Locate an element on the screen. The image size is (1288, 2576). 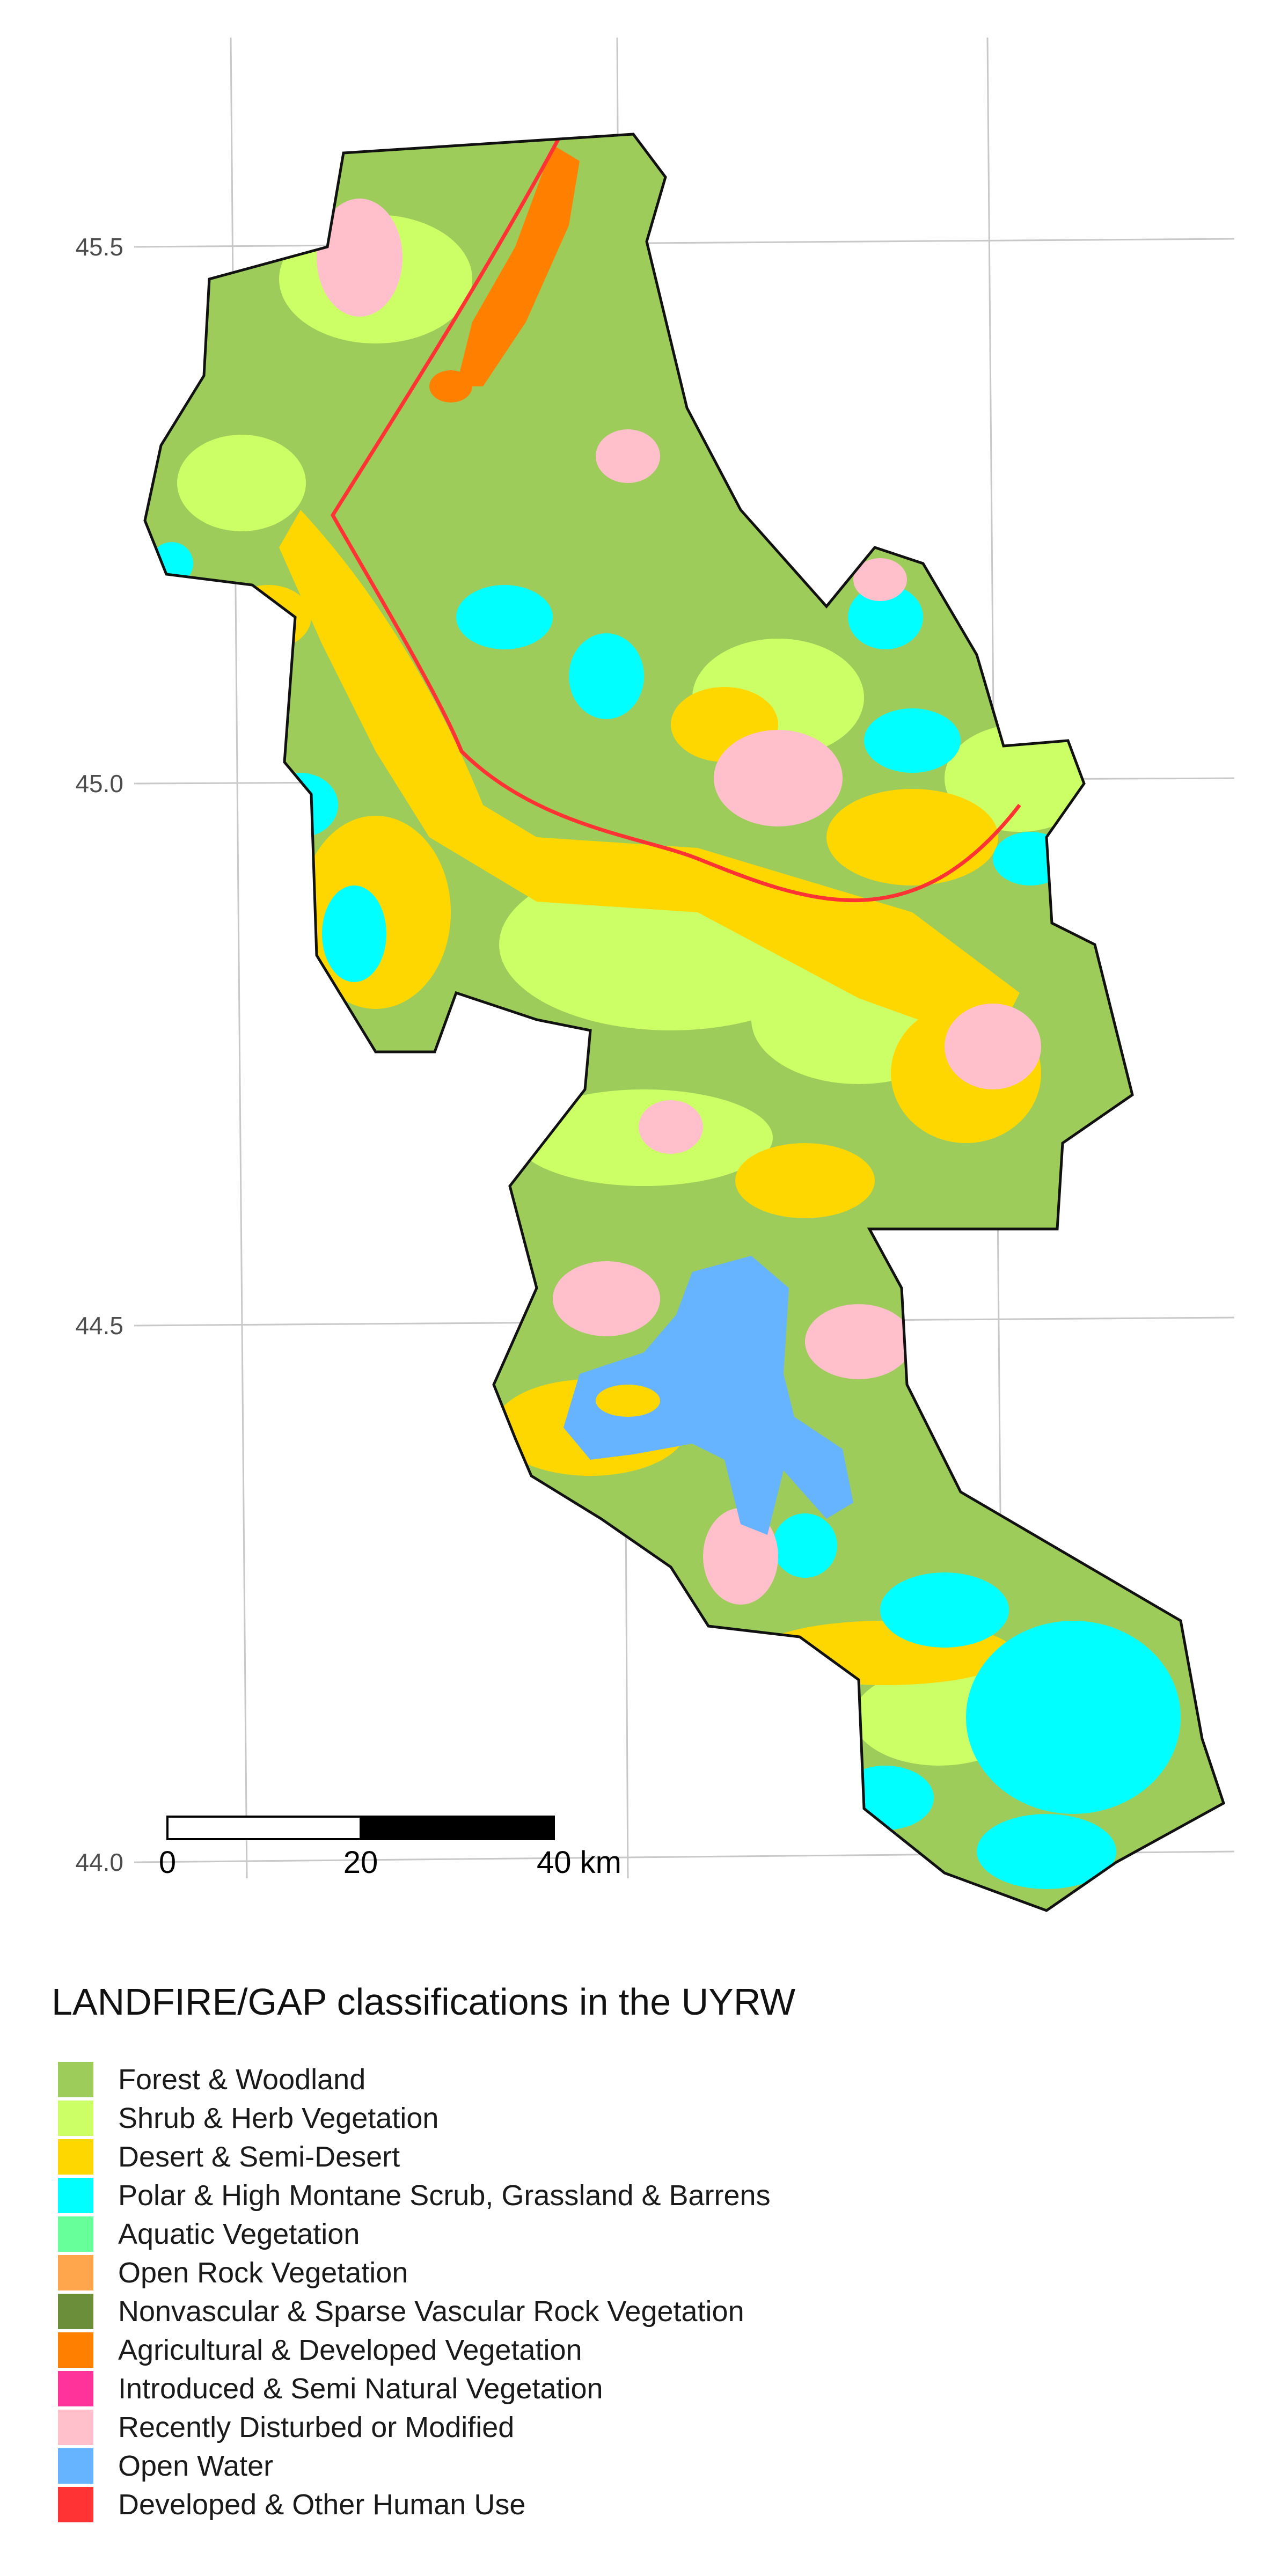
legend-item: Open Rock Vegetation is located at coordinates (648, 2273).